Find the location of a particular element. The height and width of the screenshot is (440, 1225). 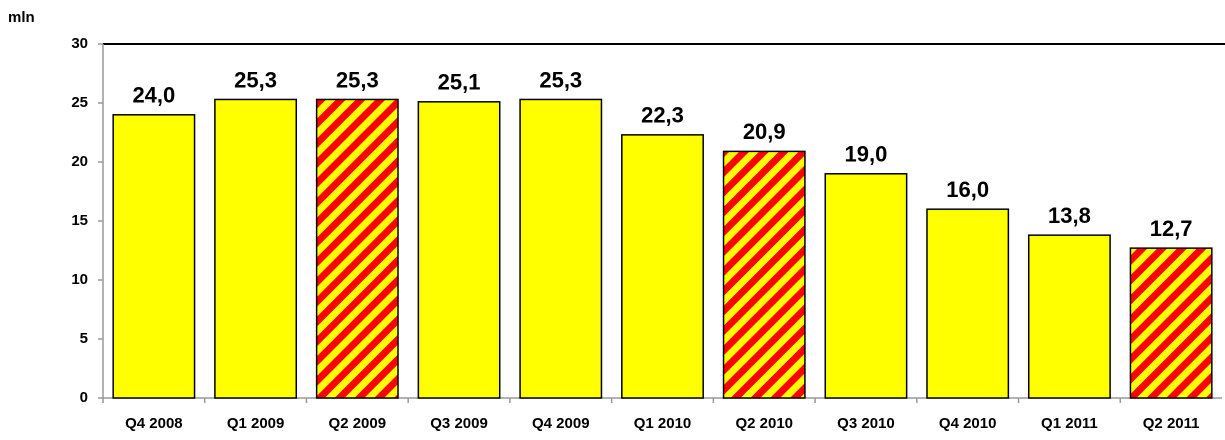

y-tick-label: 0 is located at coordinates (84, 397).